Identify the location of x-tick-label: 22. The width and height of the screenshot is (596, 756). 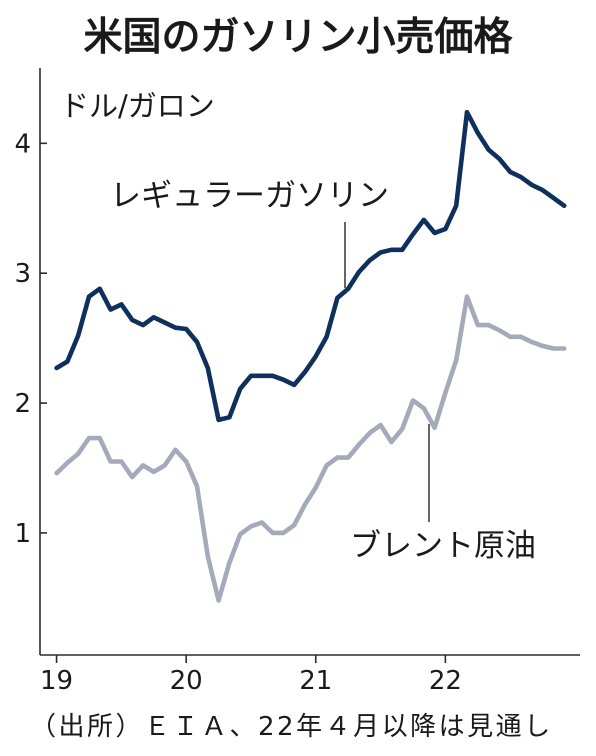
(445, 681).